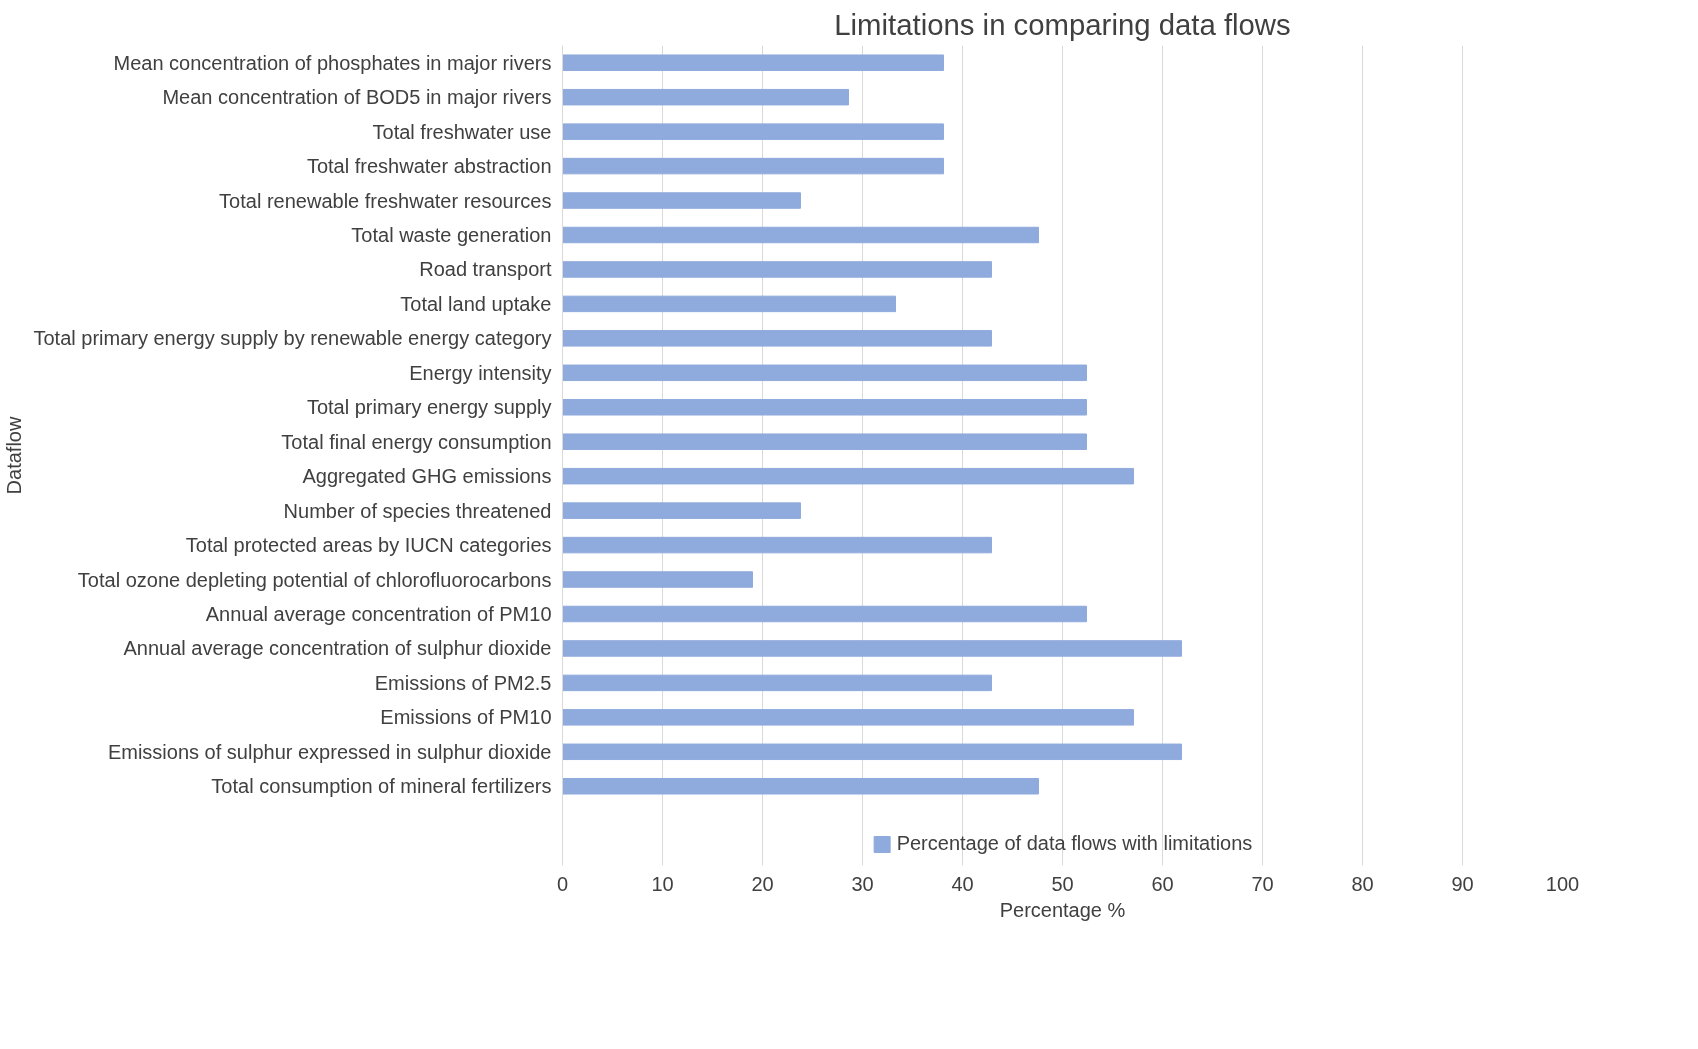 The height and width of the screenshot is (1049, 1698). Describe the element at coordinates (416, 441) in the screenshot. I see `y-tick-label: Total final energy consumption` at that location.